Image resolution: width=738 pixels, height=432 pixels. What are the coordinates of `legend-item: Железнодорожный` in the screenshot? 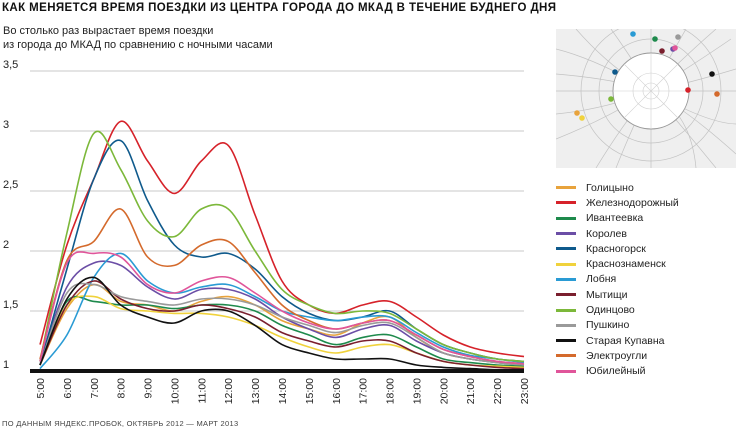 It's located at (646, 202).